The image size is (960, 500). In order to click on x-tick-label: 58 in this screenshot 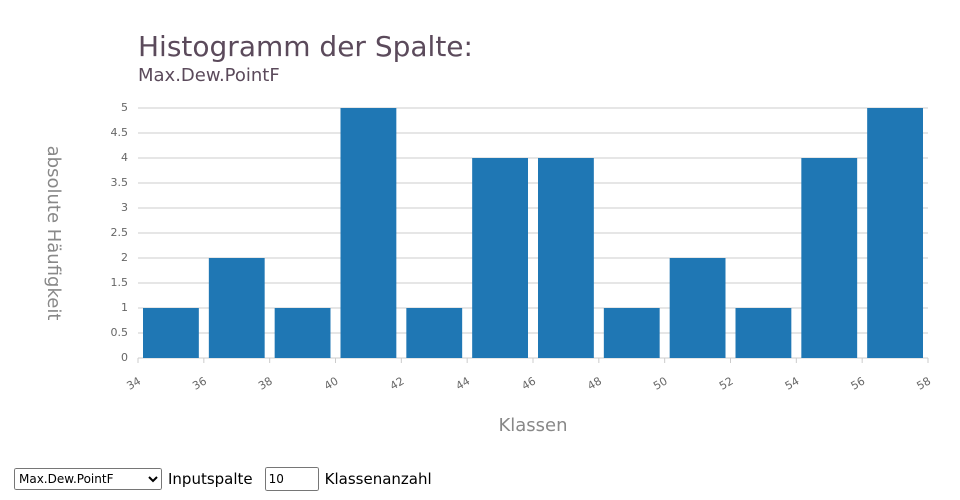, I will do `click(923, 383)`.